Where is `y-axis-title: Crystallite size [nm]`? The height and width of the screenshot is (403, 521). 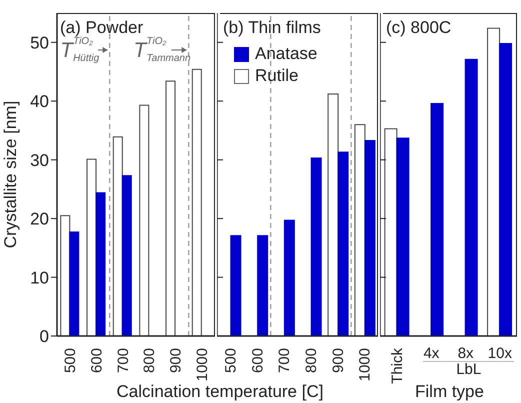 y-axis-title: Crystallite size [nm] is located at coordinates (10, 174).